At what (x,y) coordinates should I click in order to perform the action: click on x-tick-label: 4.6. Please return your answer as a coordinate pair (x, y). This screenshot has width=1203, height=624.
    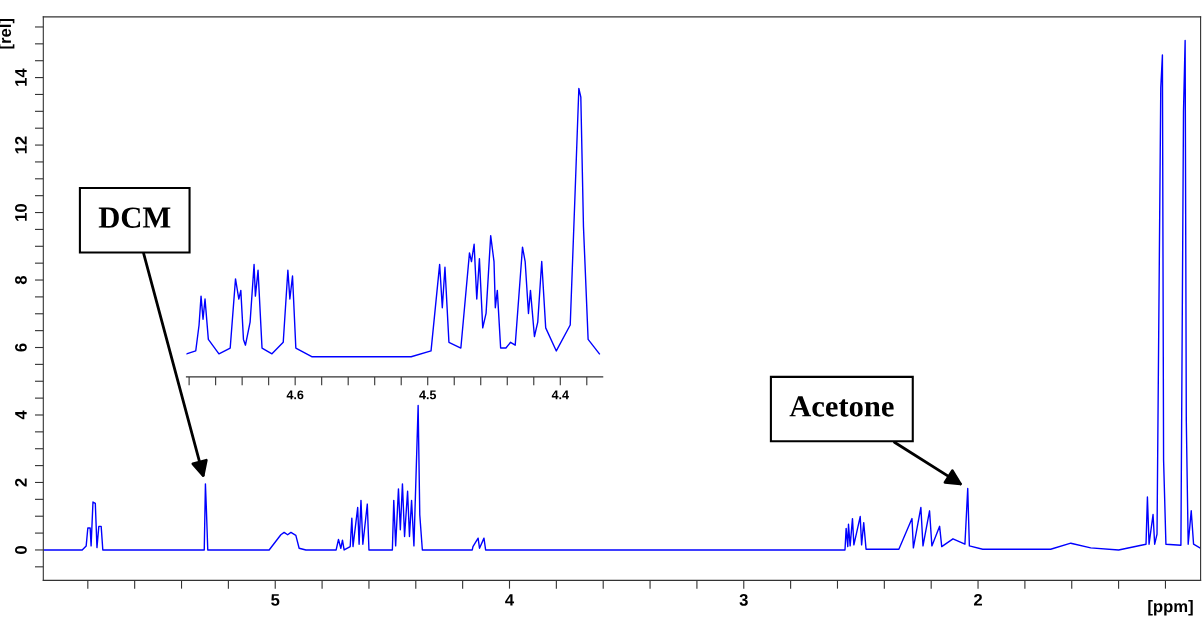
    Looking at the image, I should click on (295, 395).